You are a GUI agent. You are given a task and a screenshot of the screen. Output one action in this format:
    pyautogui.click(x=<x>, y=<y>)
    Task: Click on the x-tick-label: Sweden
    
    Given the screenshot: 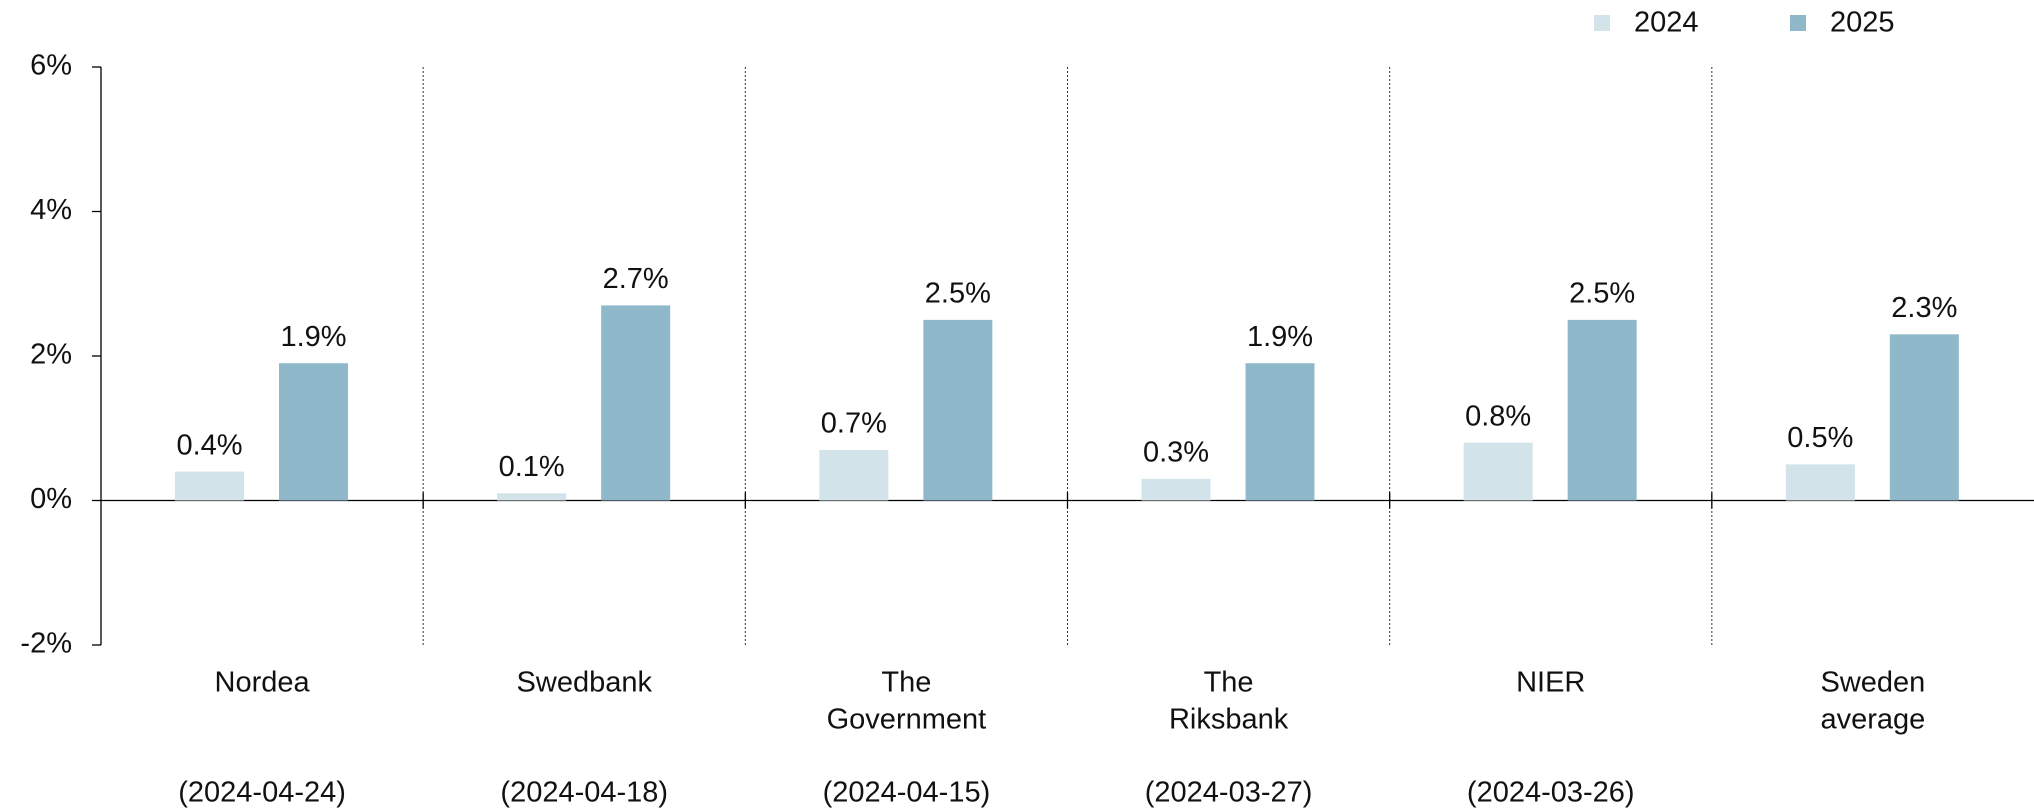 What is the action you would take?
    pyautogui.click(x=1873, y=683)
    